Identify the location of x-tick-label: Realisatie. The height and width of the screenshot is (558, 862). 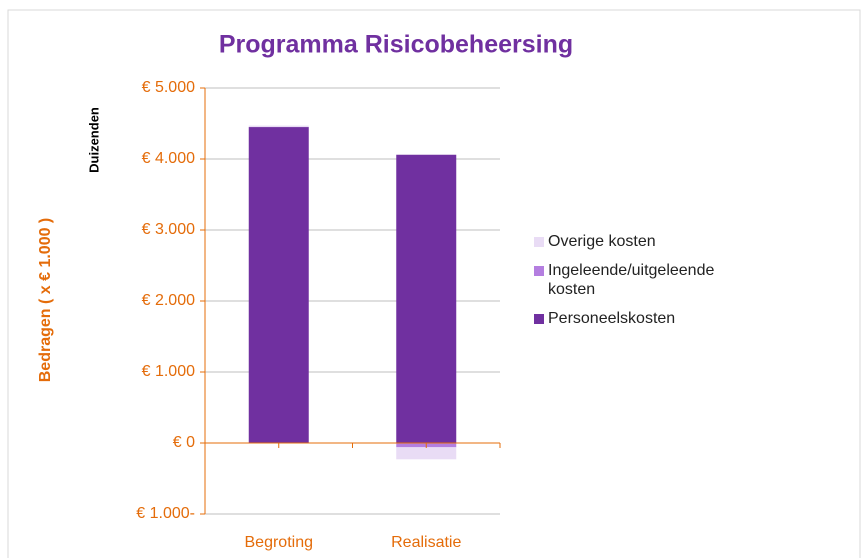
(426, 542).